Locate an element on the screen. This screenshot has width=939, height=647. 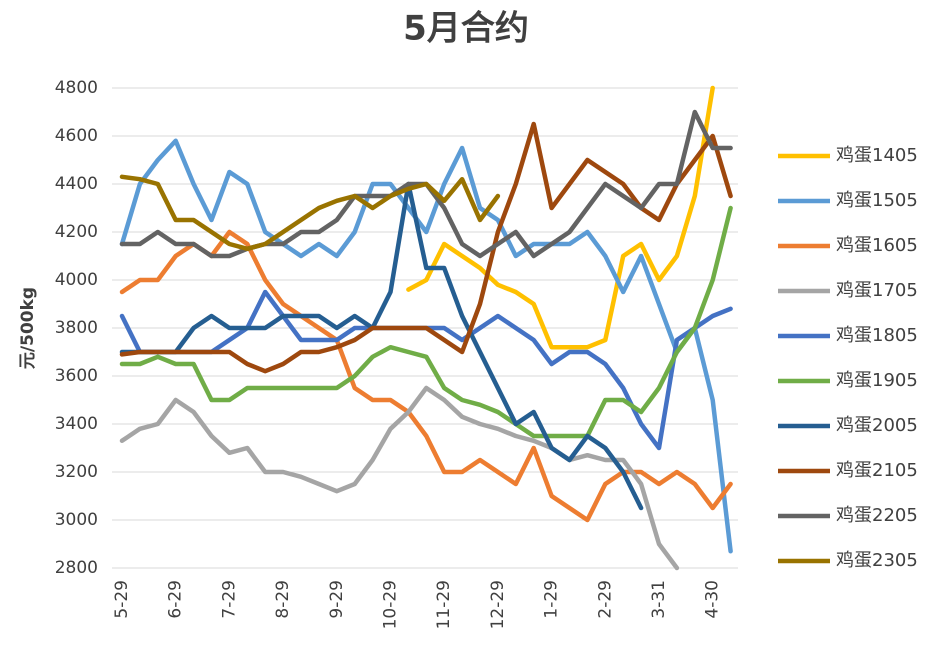
y-tick-label: 4600 is located at coordinates (76, 136).